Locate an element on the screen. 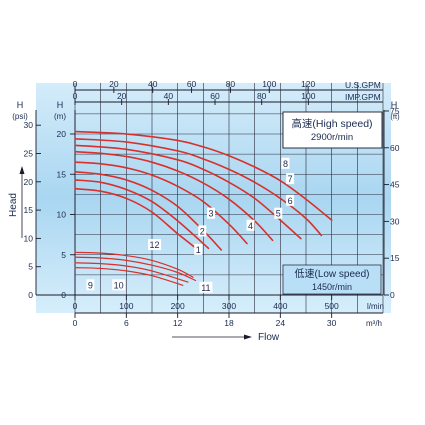  y-axis-title: Head is located at coordinates (13, 205).